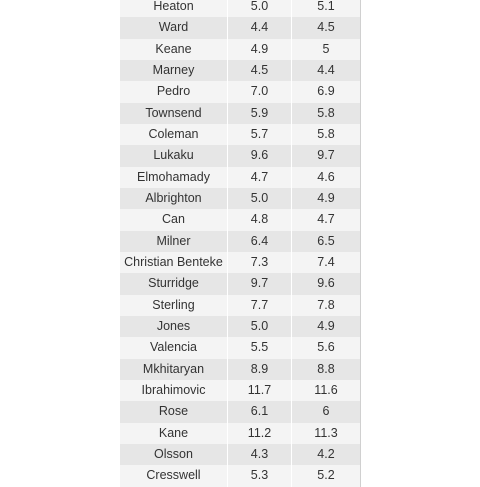  Describe the element at coordinates (260, 70) in the screenshot. I see `value-1-cell: 4.5` at that location.